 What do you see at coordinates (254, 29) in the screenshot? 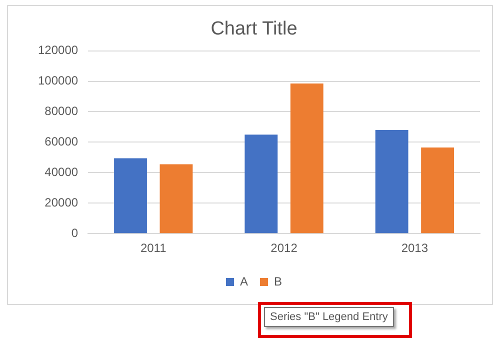
I see `chart-title: Chart Title` at bounding box center [254, 29].